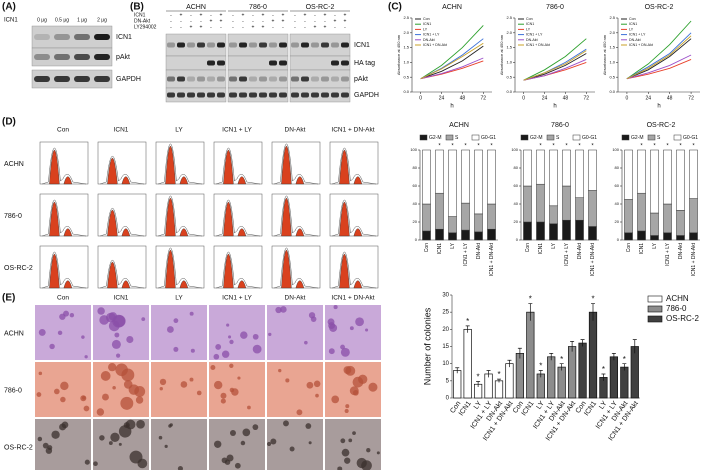  Describe the element at coordinates (516, 185) in the screenshot. I see `y-tick-label: 60` at that location.